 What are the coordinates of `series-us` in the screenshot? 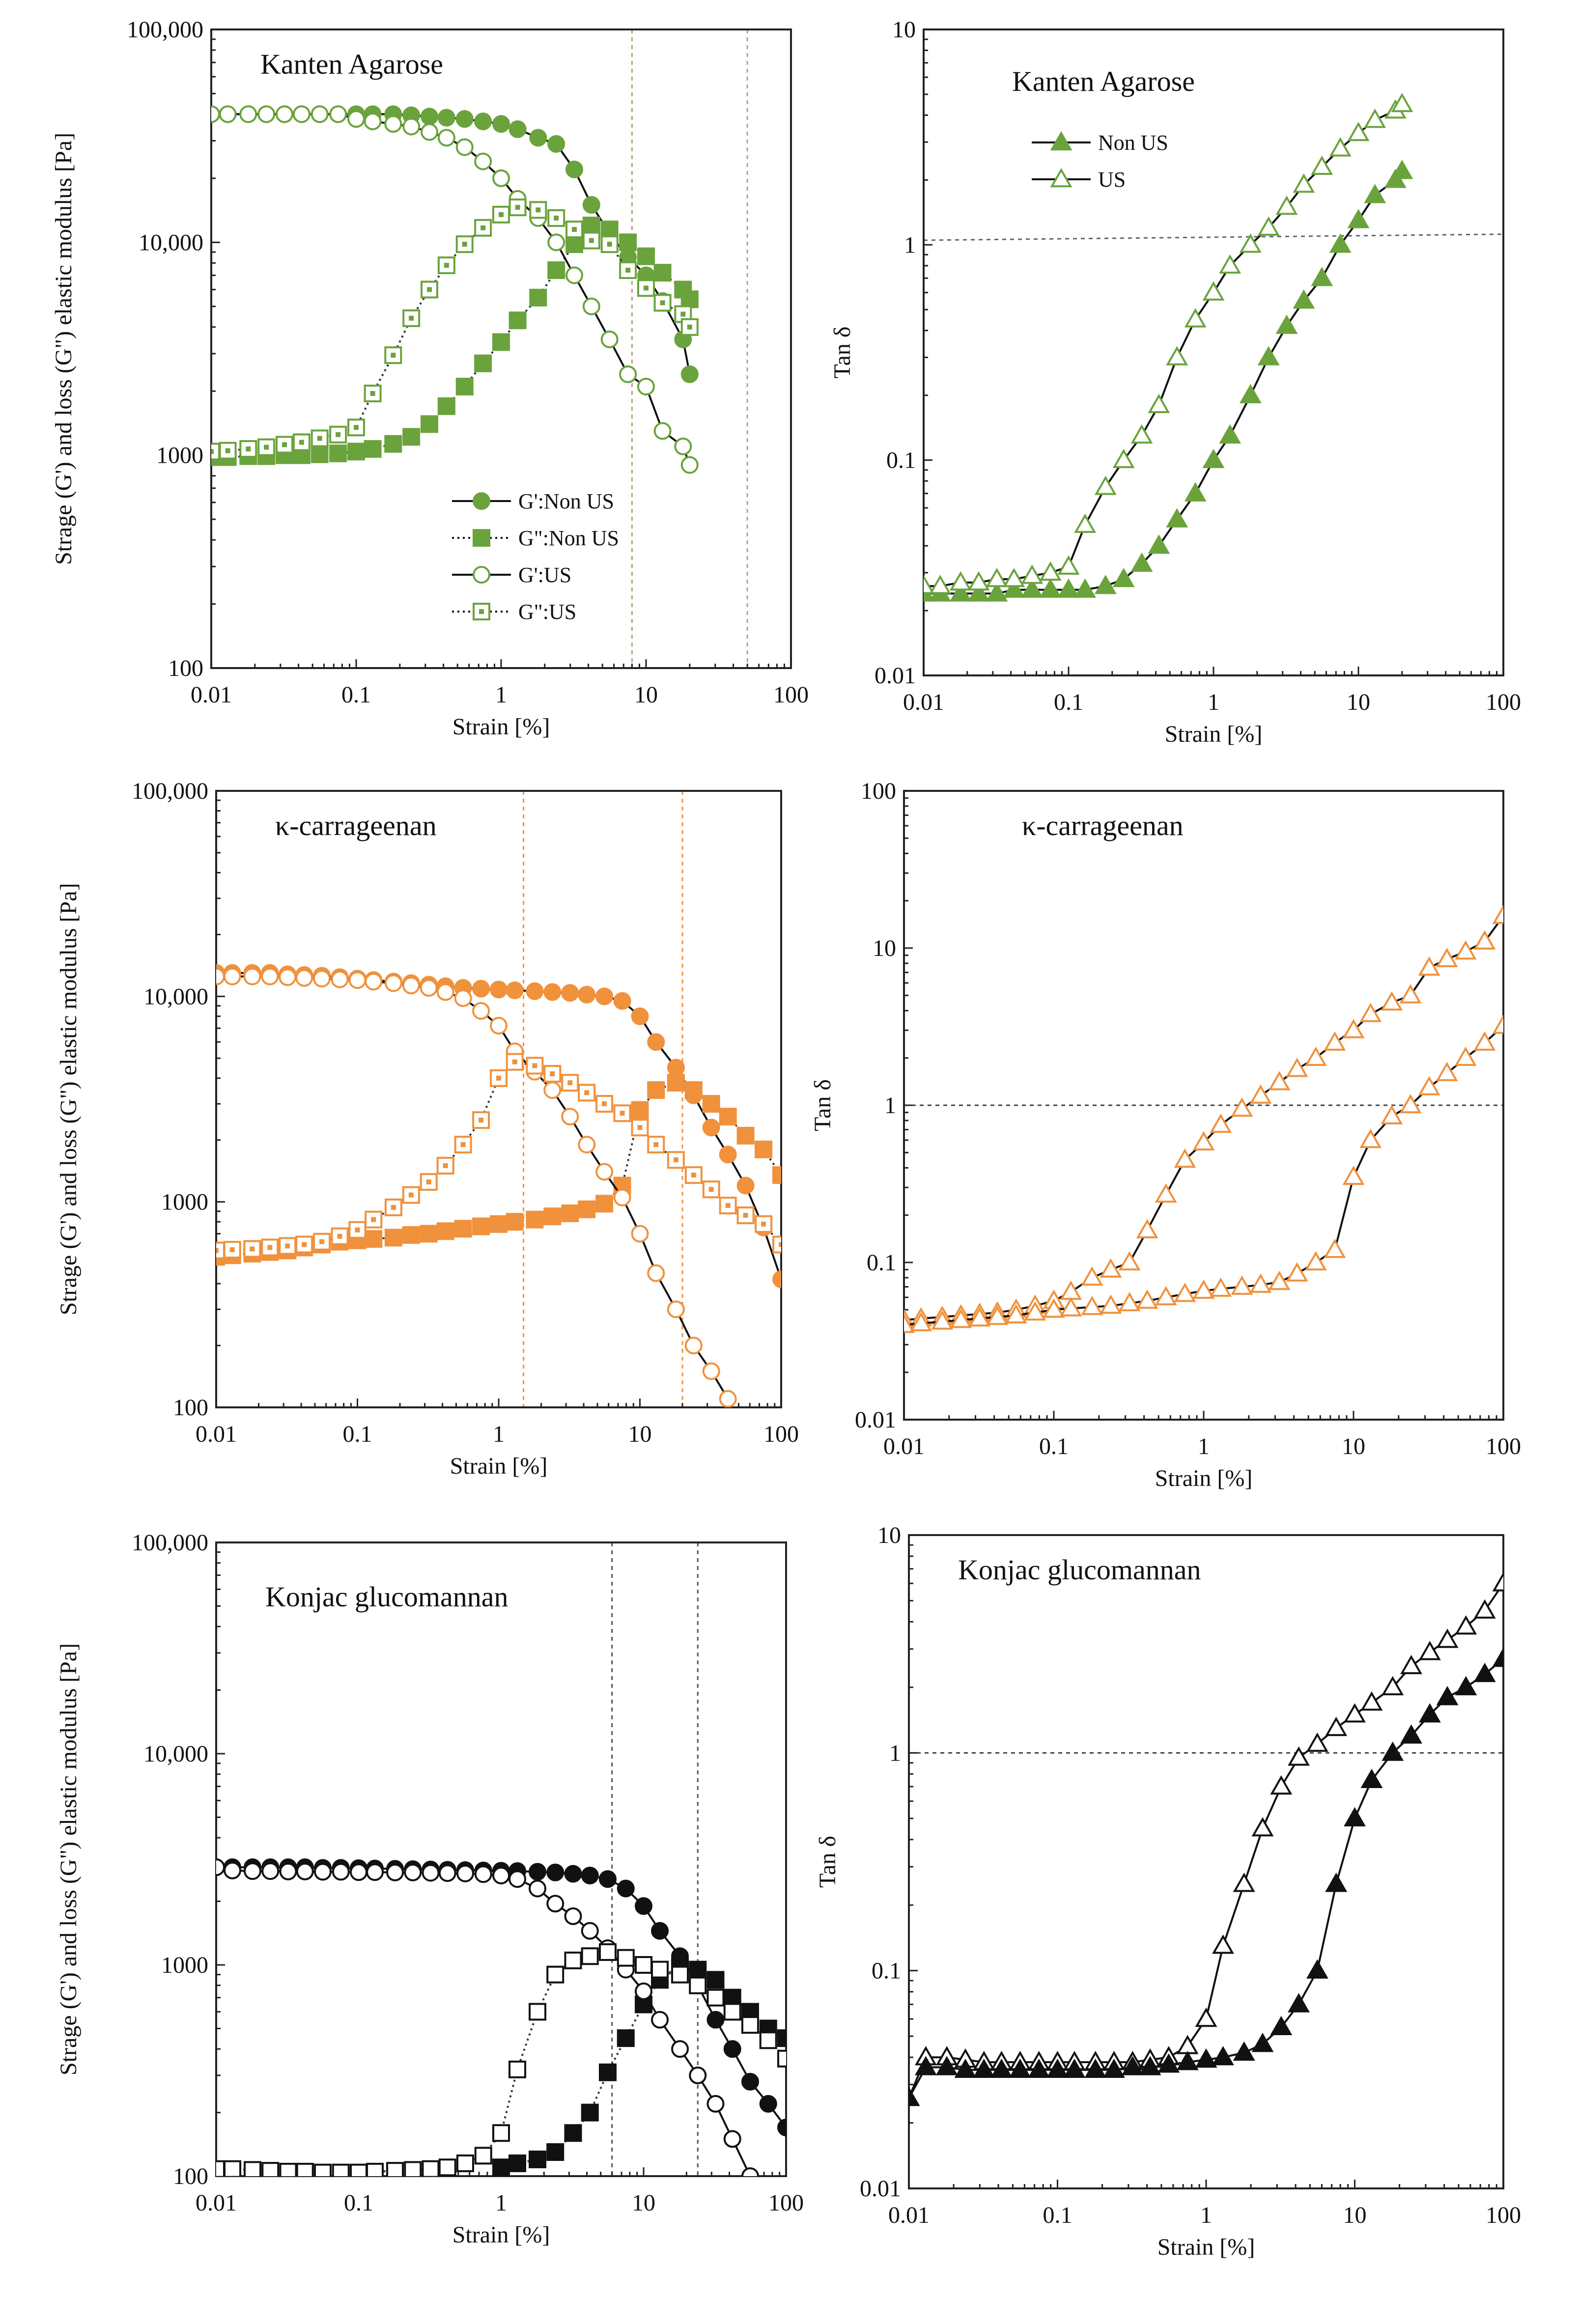 It's located at (1206, 1839).